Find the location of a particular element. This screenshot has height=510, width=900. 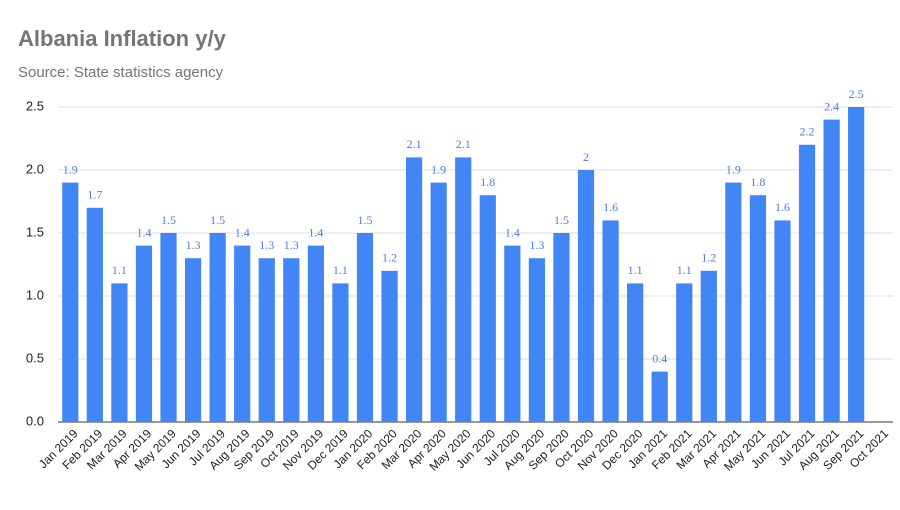

chart-subtitle: Source: State statistics agency is located at coordinates (121, 72).